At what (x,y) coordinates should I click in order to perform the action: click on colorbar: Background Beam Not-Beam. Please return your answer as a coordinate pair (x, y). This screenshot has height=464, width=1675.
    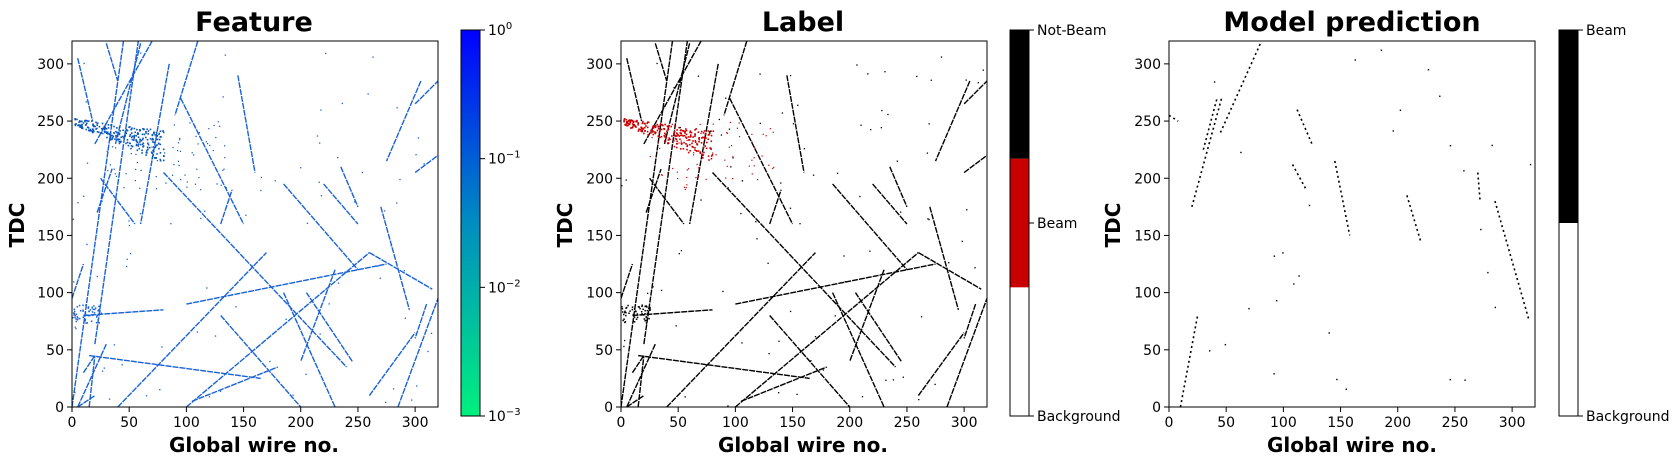
    Looking at the image, I should click on (1065, 224).